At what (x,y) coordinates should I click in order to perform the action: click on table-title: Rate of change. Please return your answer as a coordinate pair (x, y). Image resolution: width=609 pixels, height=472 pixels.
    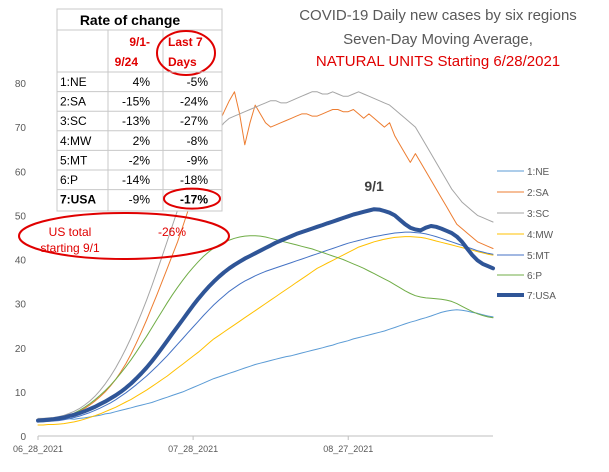
    Looking at the image, I should click on (130, 20).